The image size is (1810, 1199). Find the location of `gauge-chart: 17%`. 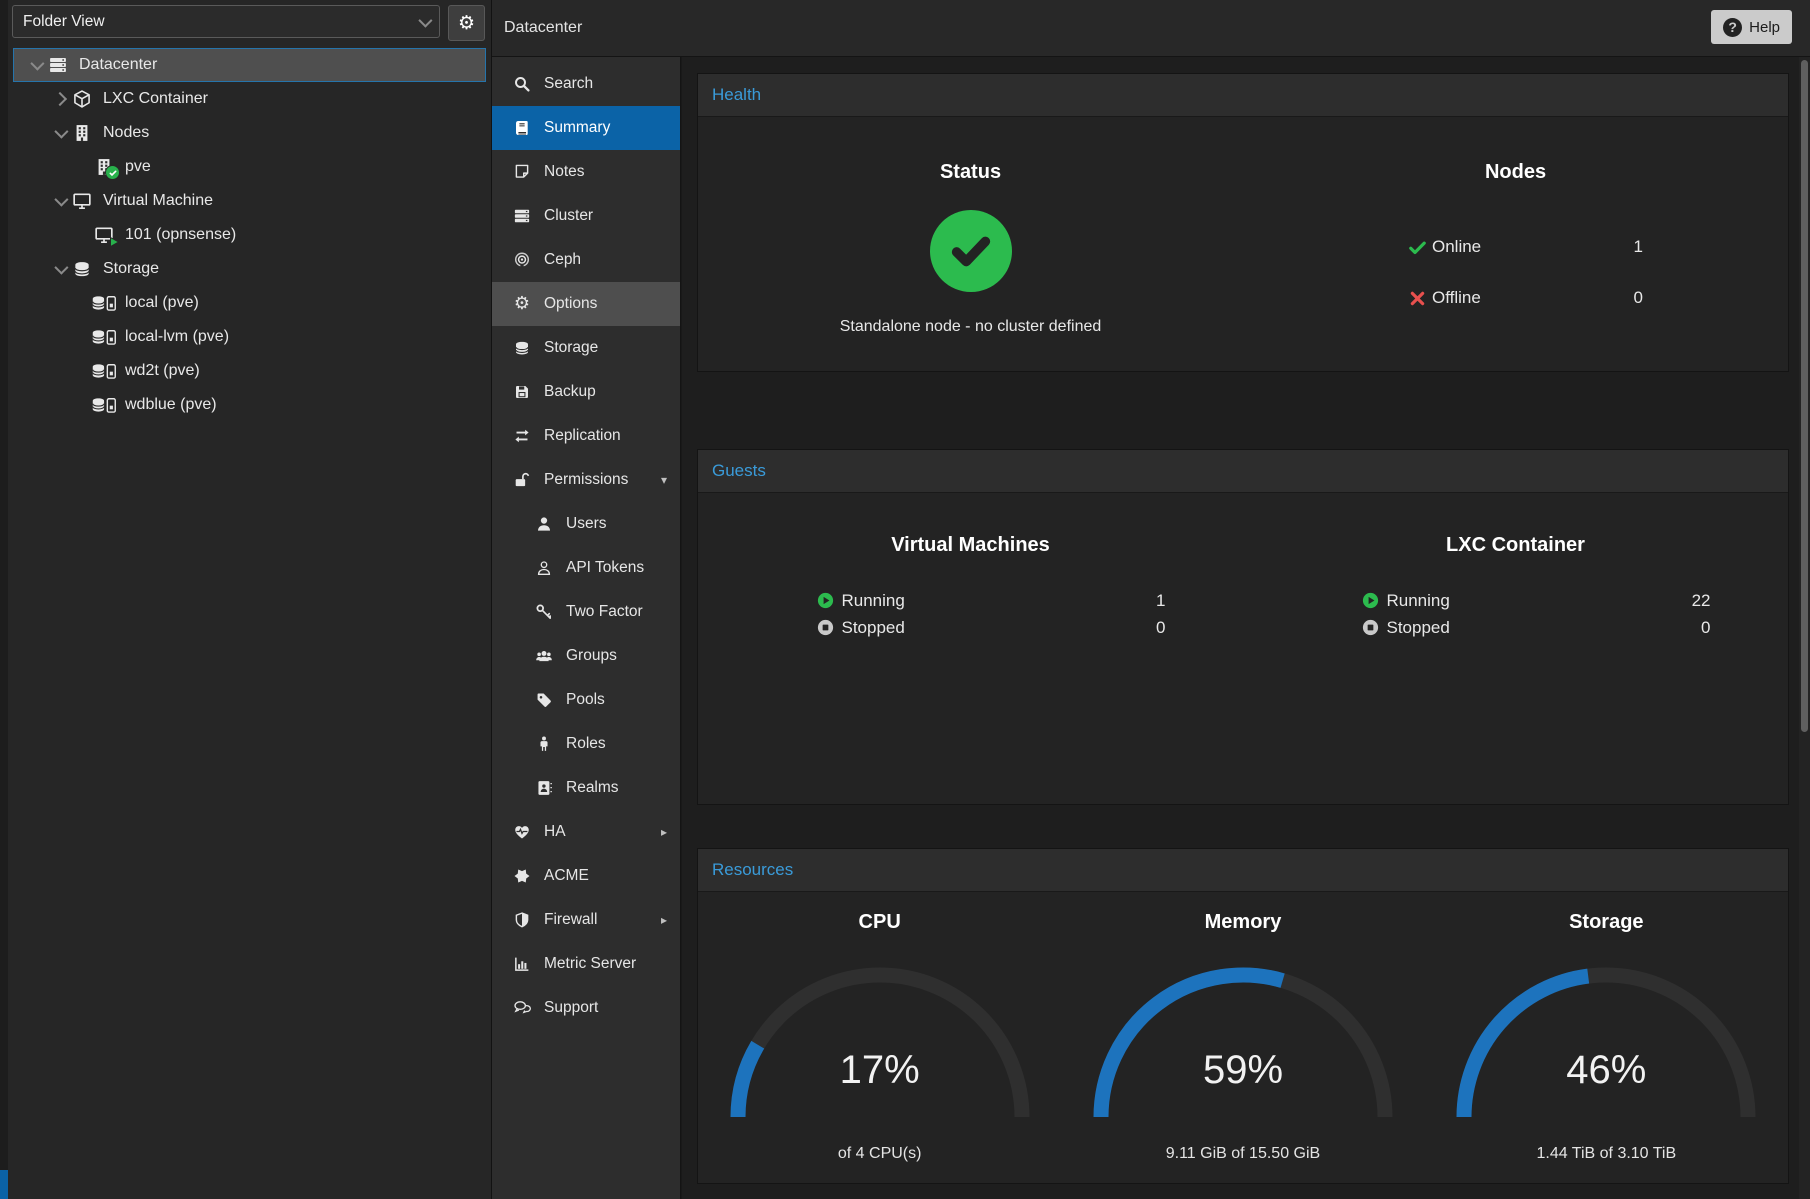

gauge-chart: 17% is located at coordinates (880, 1048).